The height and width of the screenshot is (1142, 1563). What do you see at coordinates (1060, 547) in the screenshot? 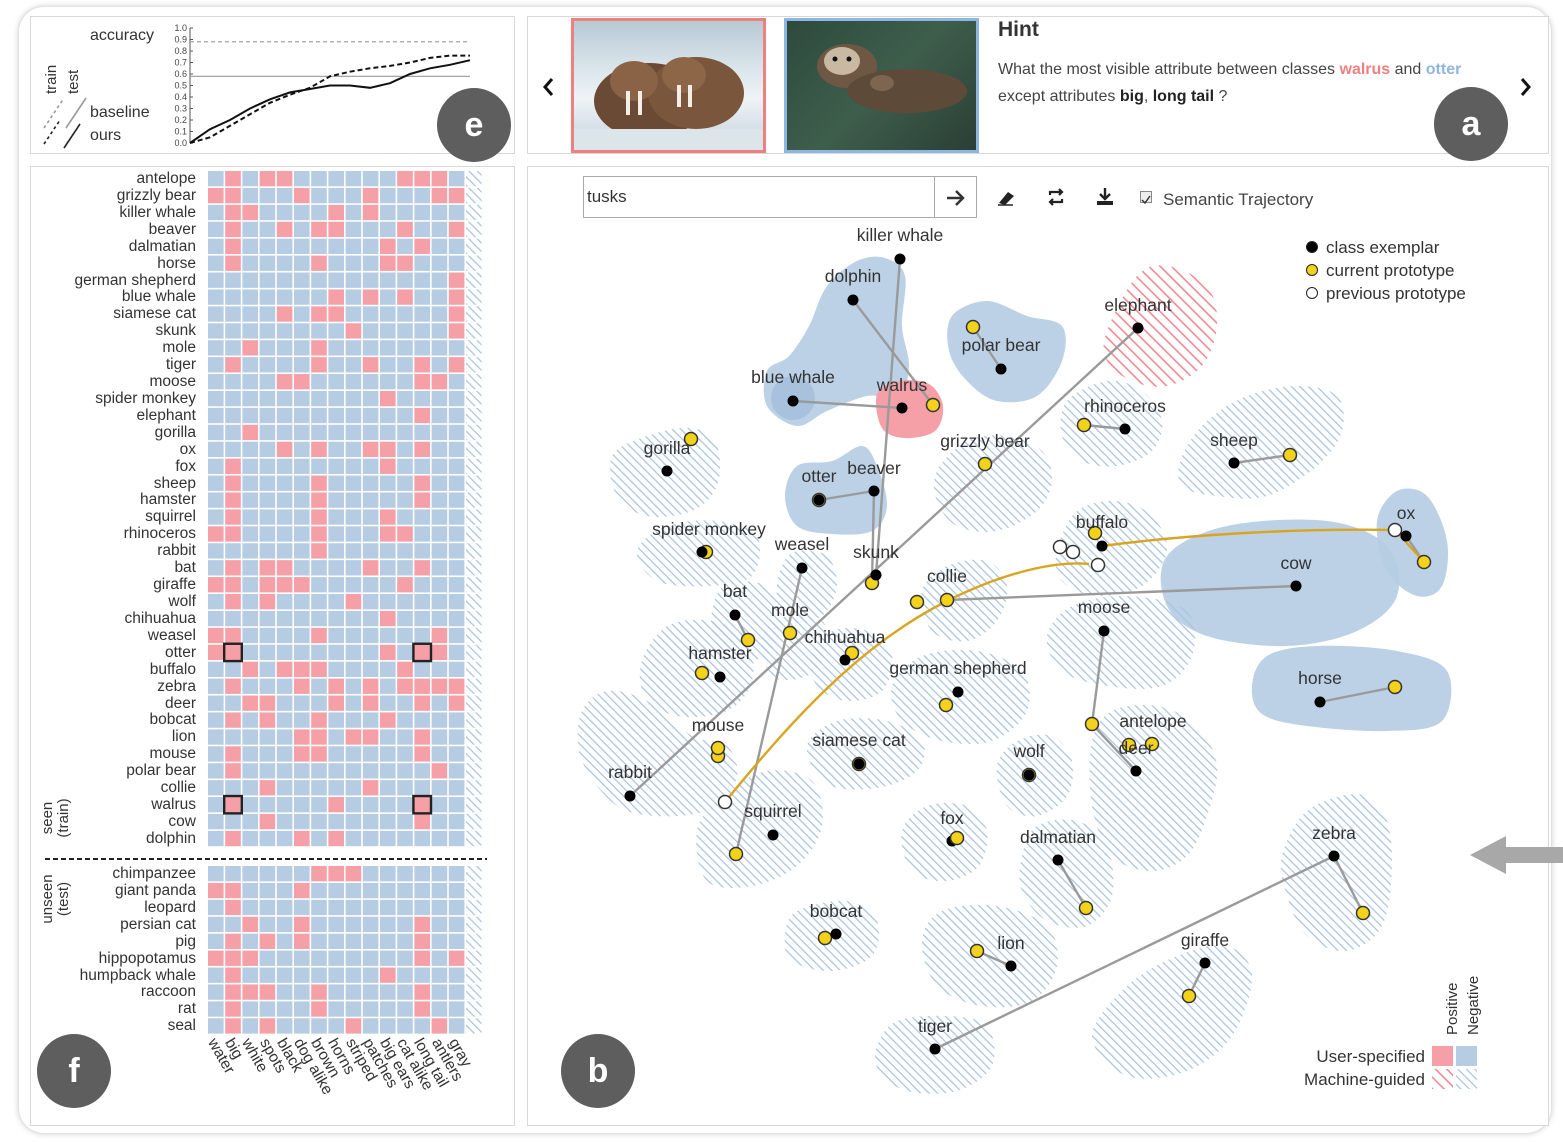
I see `previous-prototype` at bounding box center [1060, 547].